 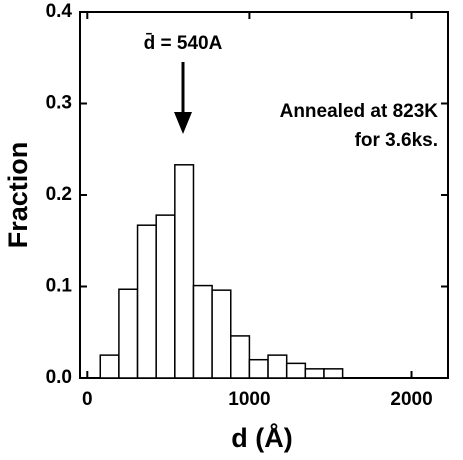 I want to click on x-tick-label: 1000, so click(x=249, y=399).